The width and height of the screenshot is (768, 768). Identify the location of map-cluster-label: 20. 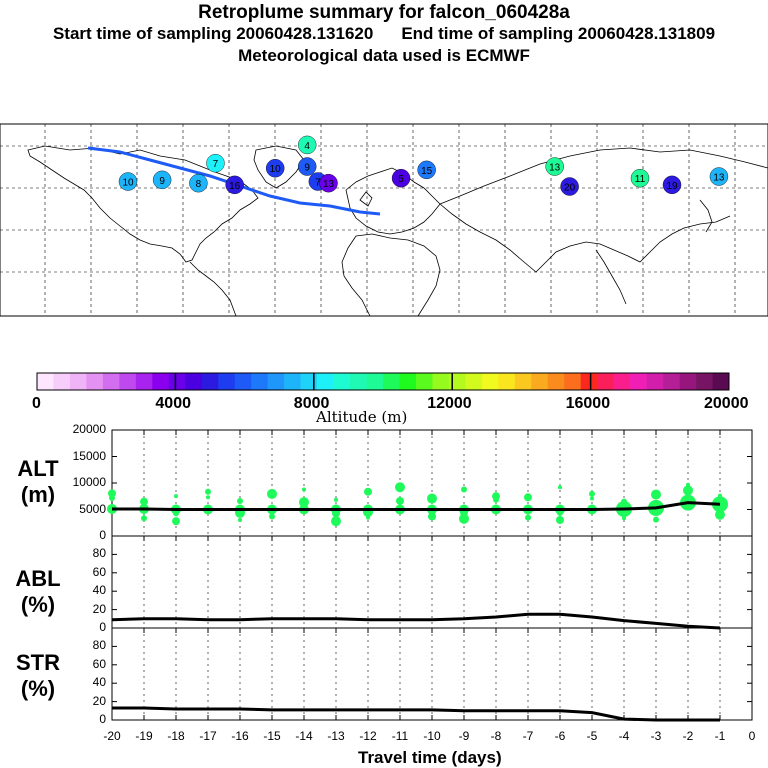
(570, 188).